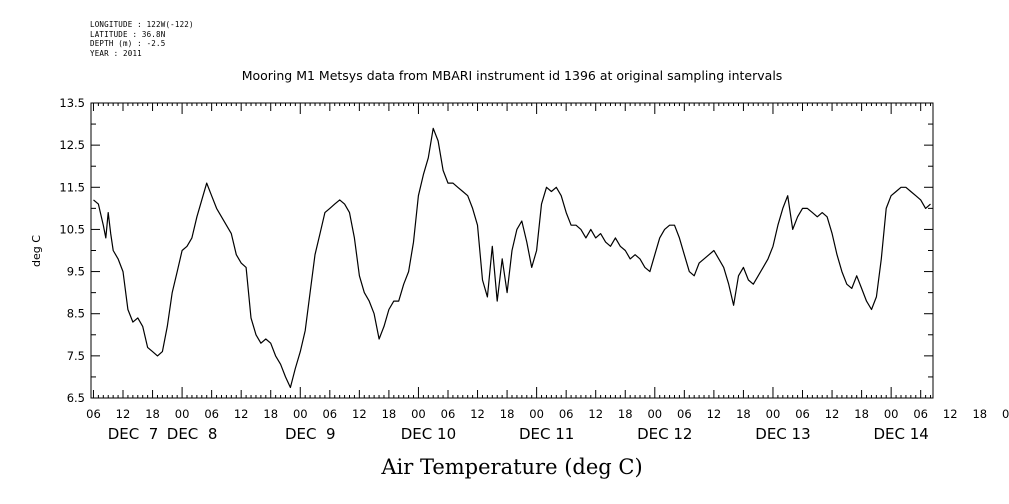 The height and width of the screenshot is (504, 1009). What do you see at coordinates (546, 434) in the screenshot?
I see `x-day-label: DEC 11` at bounding box center [546, 434].